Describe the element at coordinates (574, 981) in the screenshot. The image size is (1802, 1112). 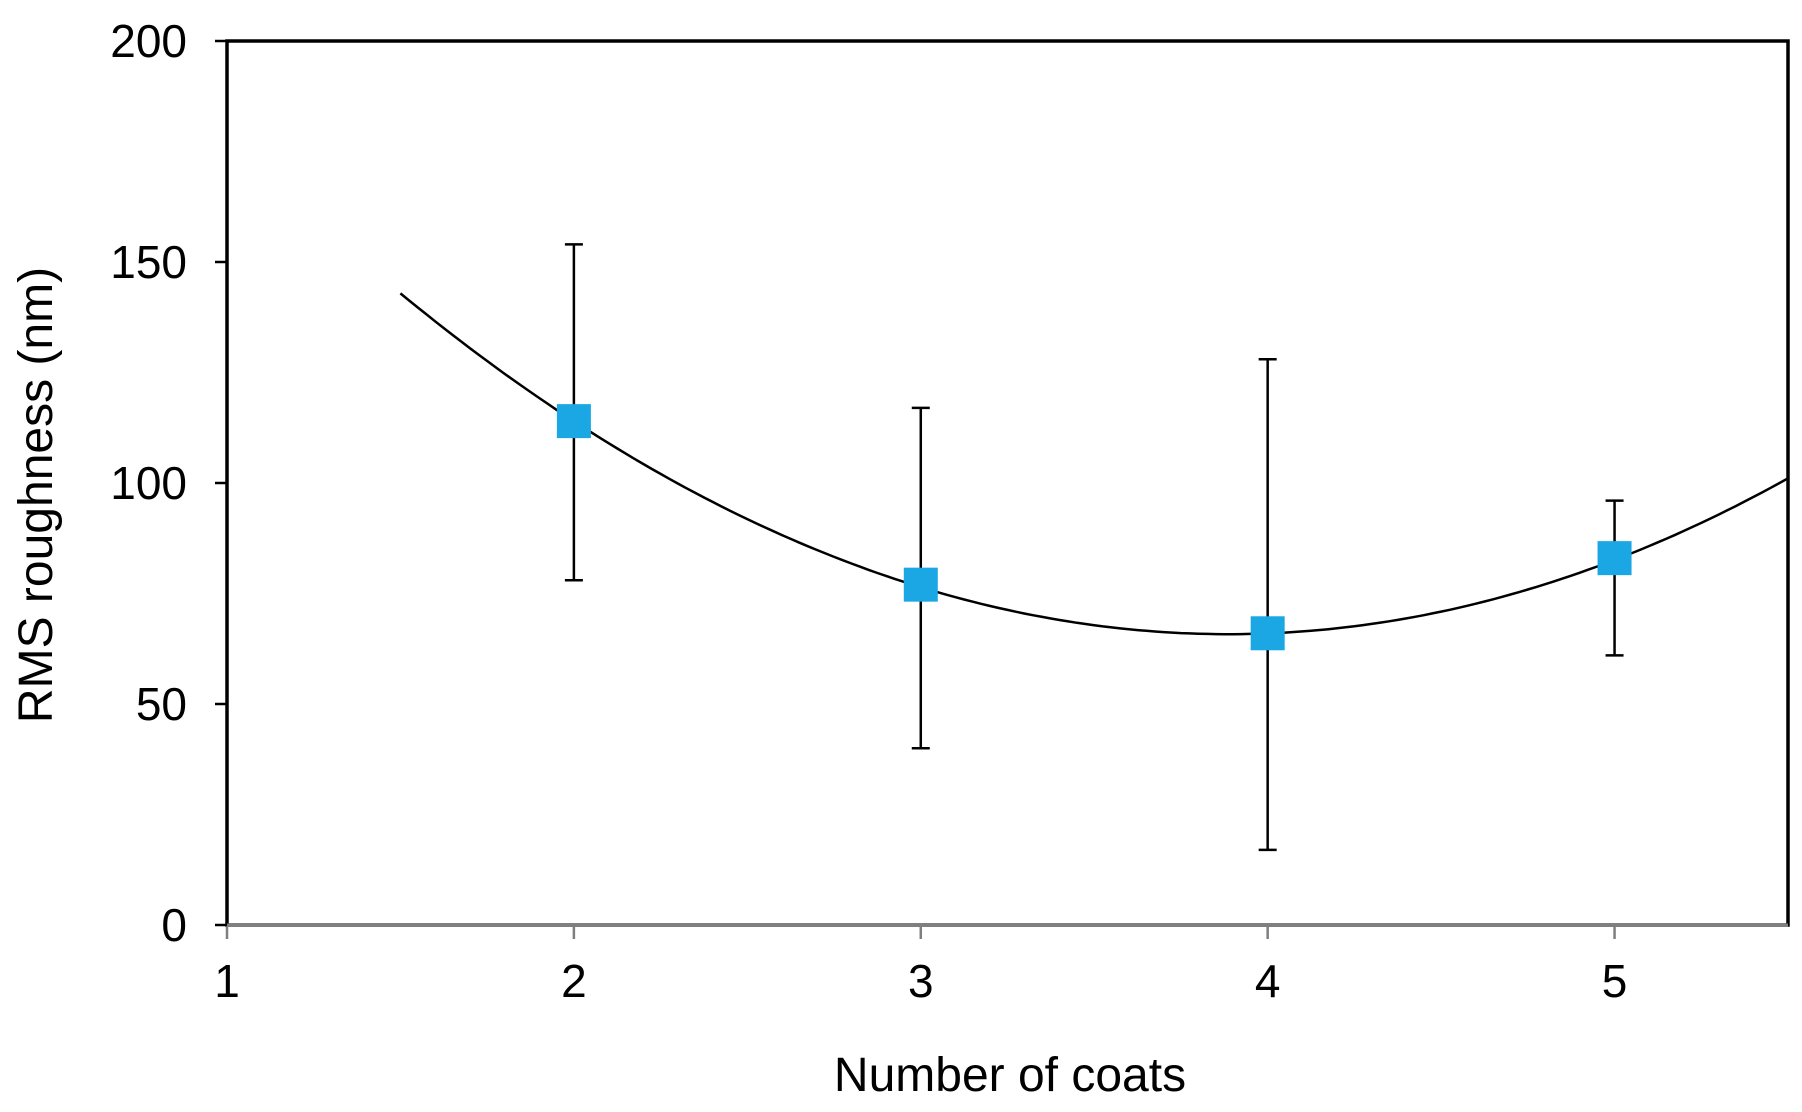
I see `x-tick-label: 2` at that location.